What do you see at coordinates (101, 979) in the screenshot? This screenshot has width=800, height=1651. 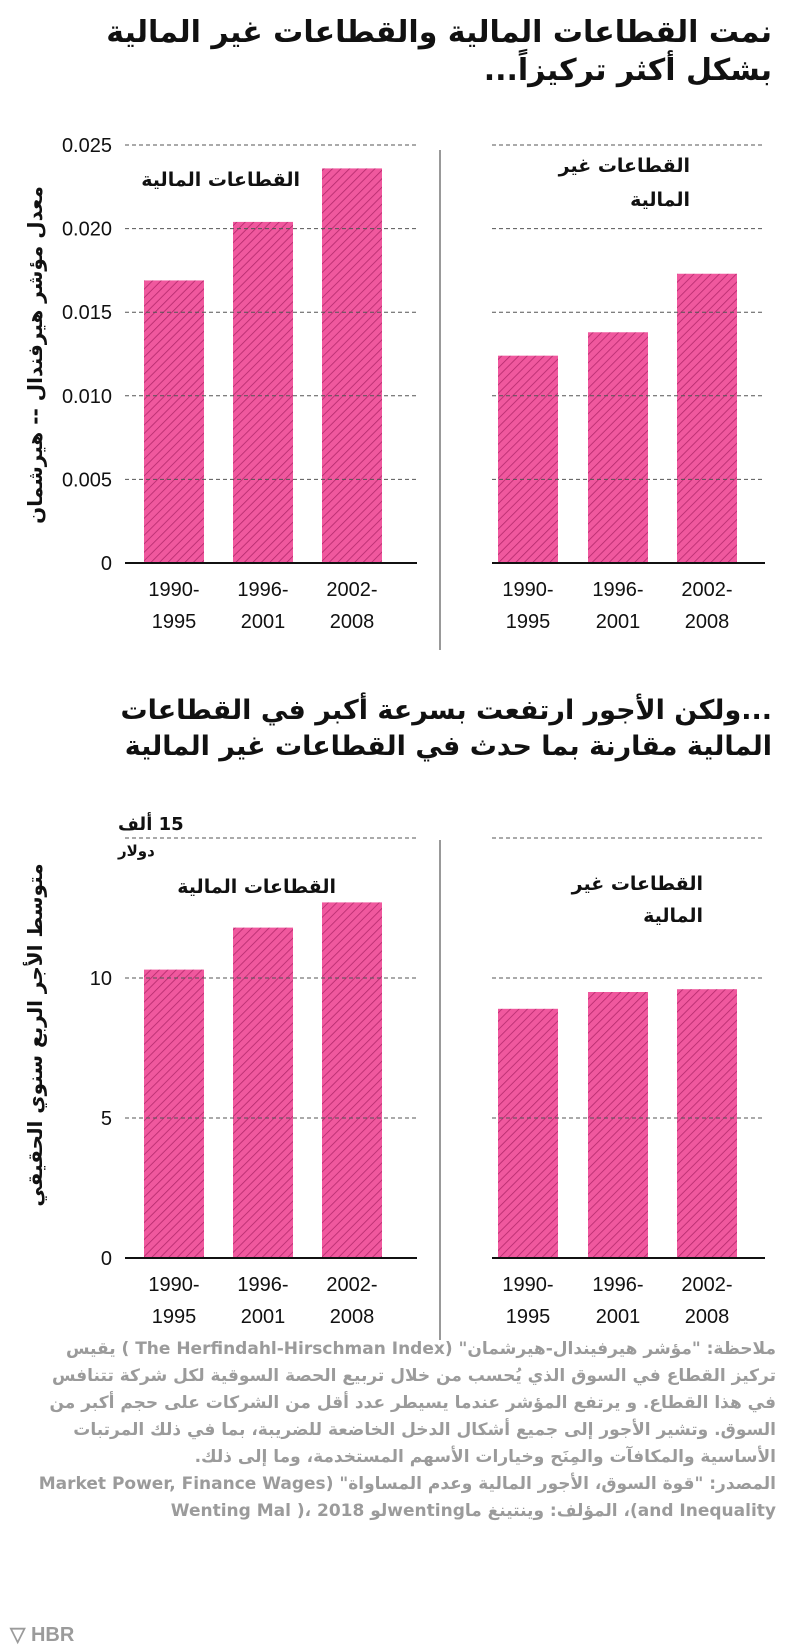 I see `y-tick-label: 10` at bounding box center [101, 979].